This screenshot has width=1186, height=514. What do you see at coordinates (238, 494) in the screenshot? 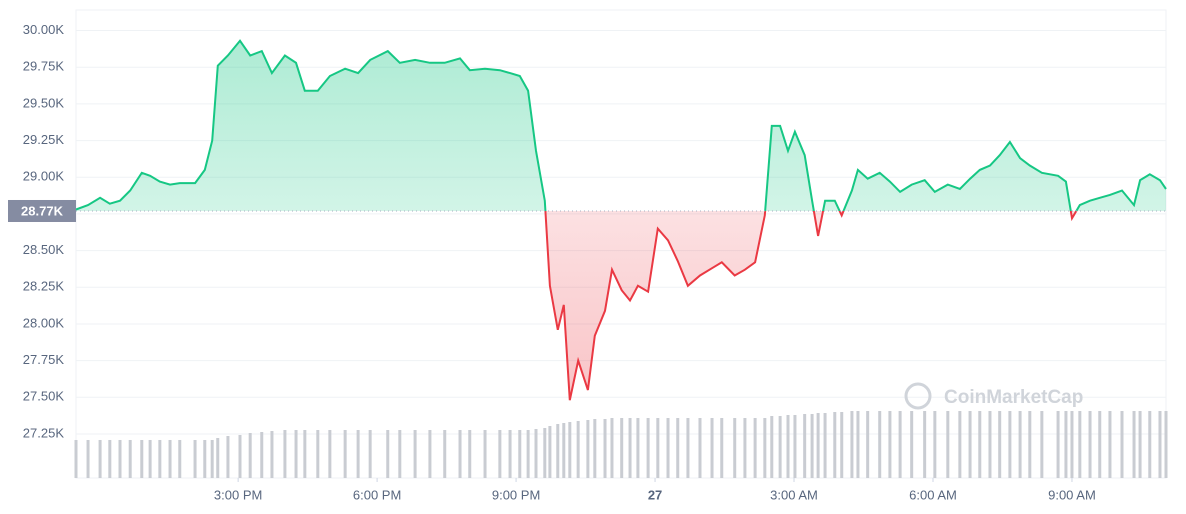
I see `x-tick-label: 3:00 PM` at bounding box center [238, 494].